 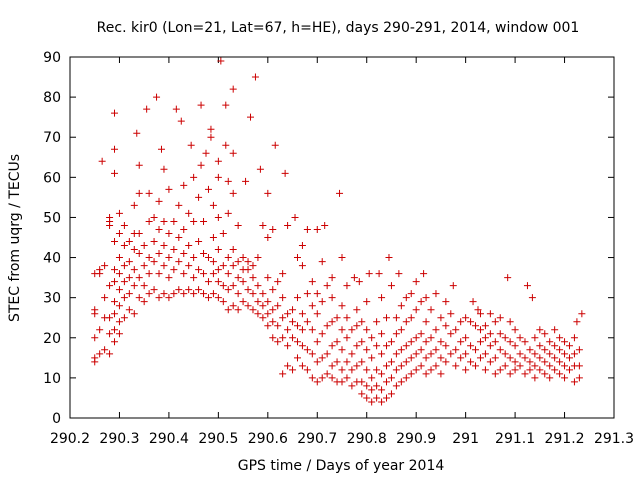 What do you see at coordinates (52, 259) in the screenshot?
I see `y-tick-label: 40` at bounding box center [52, 259].